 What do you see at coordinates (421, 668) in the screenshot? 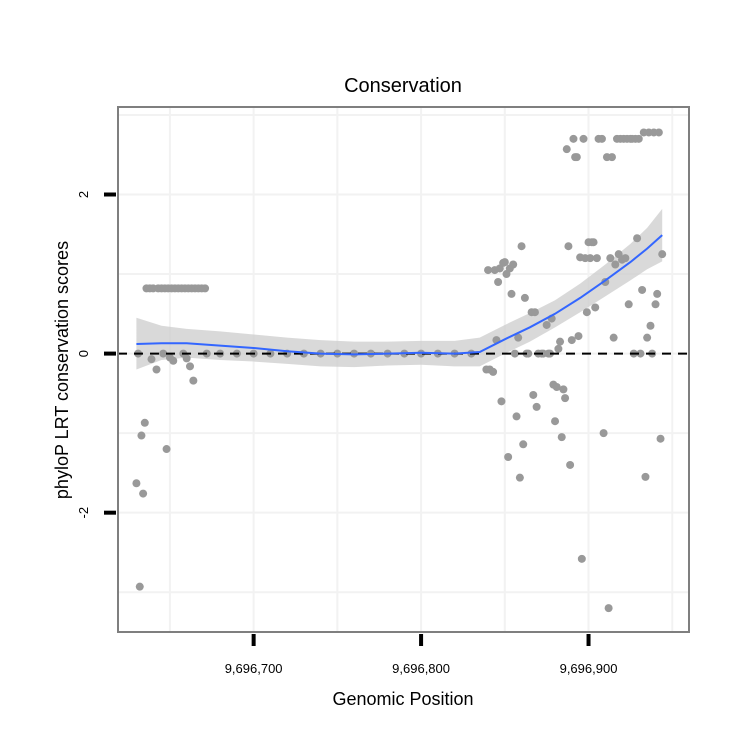
I see `x-tick-label: 9,696,800` at bounding box center [421, 668].